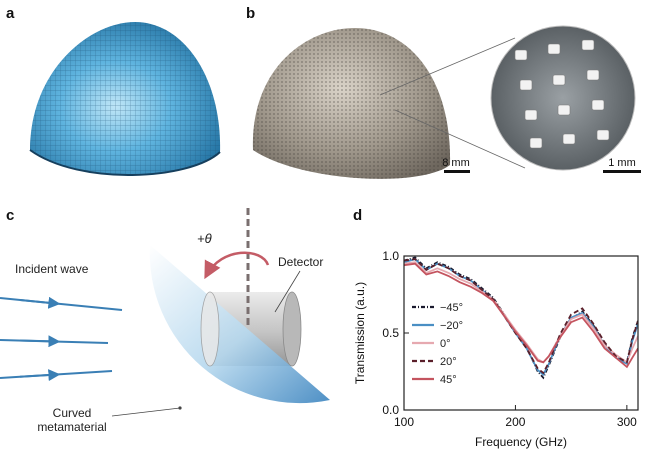  I want to click on x-tick-label-1: 200, so click(515, 422).